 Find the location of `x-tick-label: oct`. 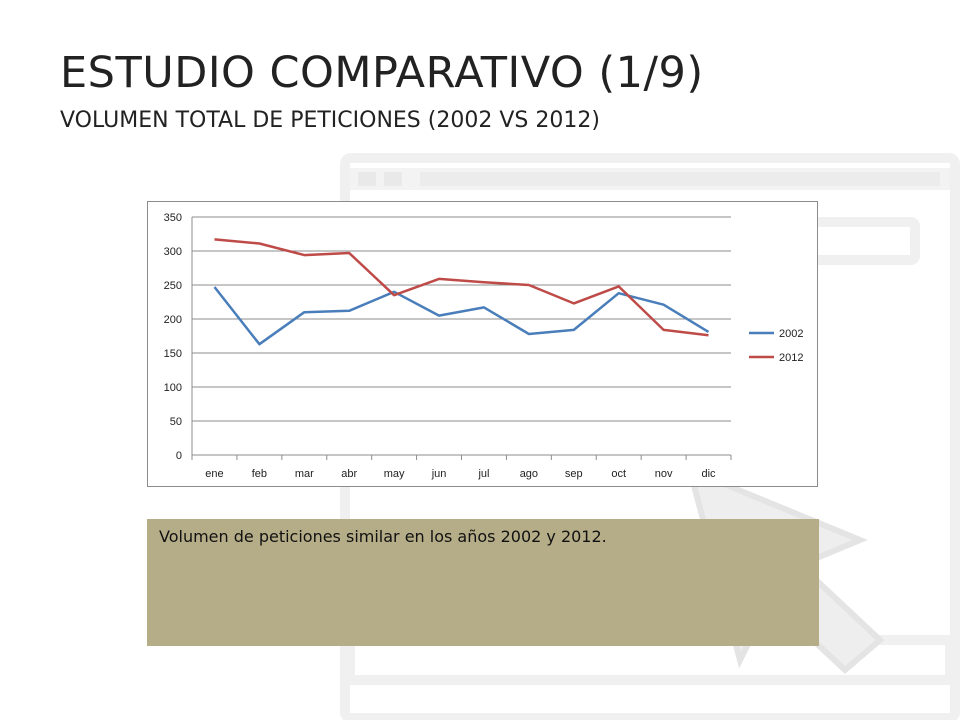

x-tick-label: oct is located at coordinates (618, 474).